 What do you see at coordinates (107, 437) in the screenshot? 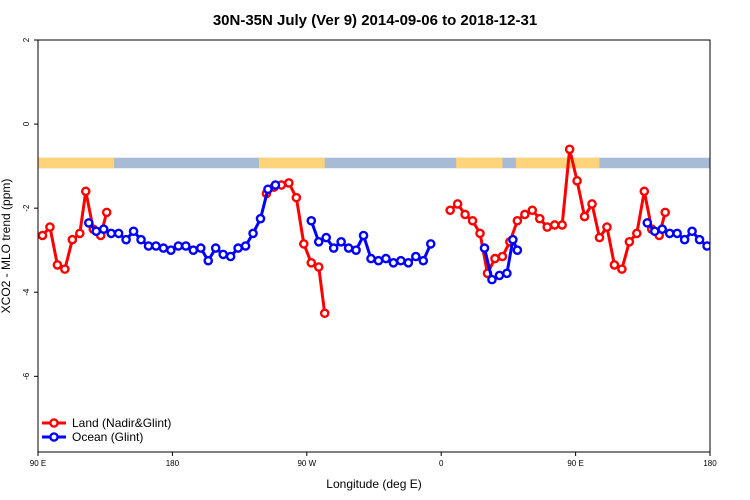
I see `ocean-legend-label: Ocean (Glint)` at bounding box center [107, 437].